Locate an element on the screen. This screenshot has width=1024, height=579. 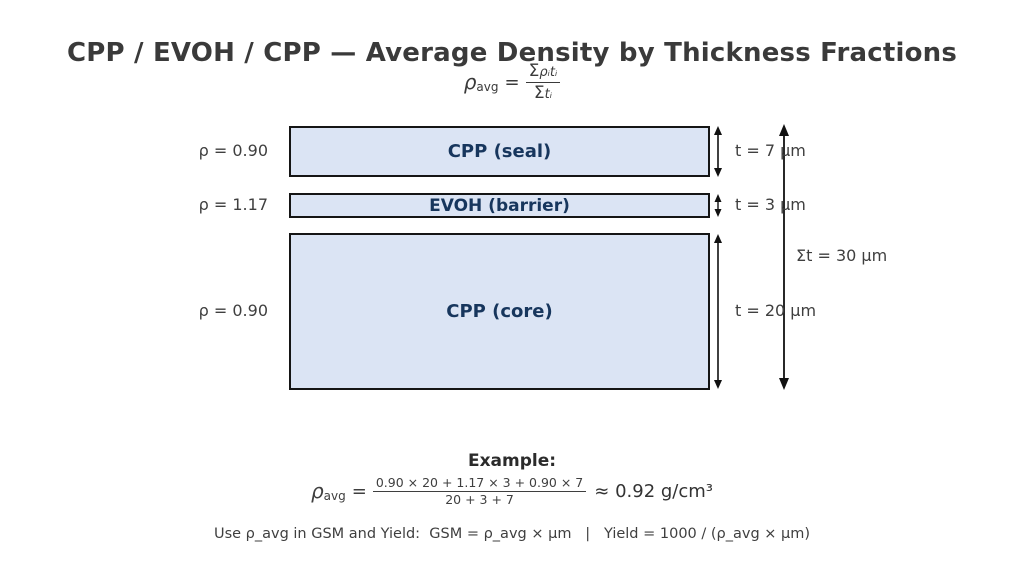
numerator-terms: ρᵢtᵢ is located at coordinates (548, 72).